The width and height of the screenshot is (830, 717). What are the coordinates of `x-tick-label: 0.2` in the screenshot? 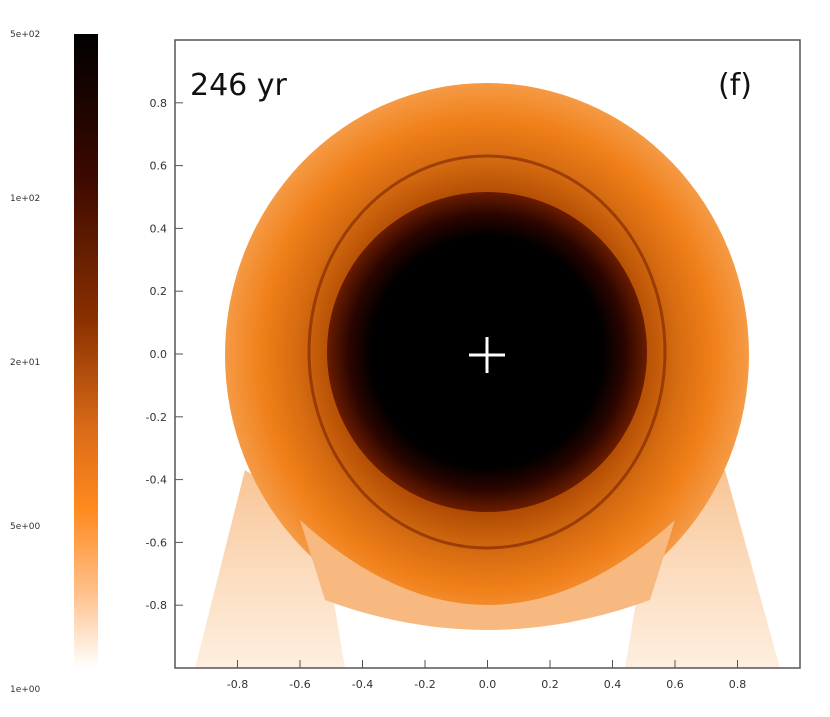 It's located at (550, 684).